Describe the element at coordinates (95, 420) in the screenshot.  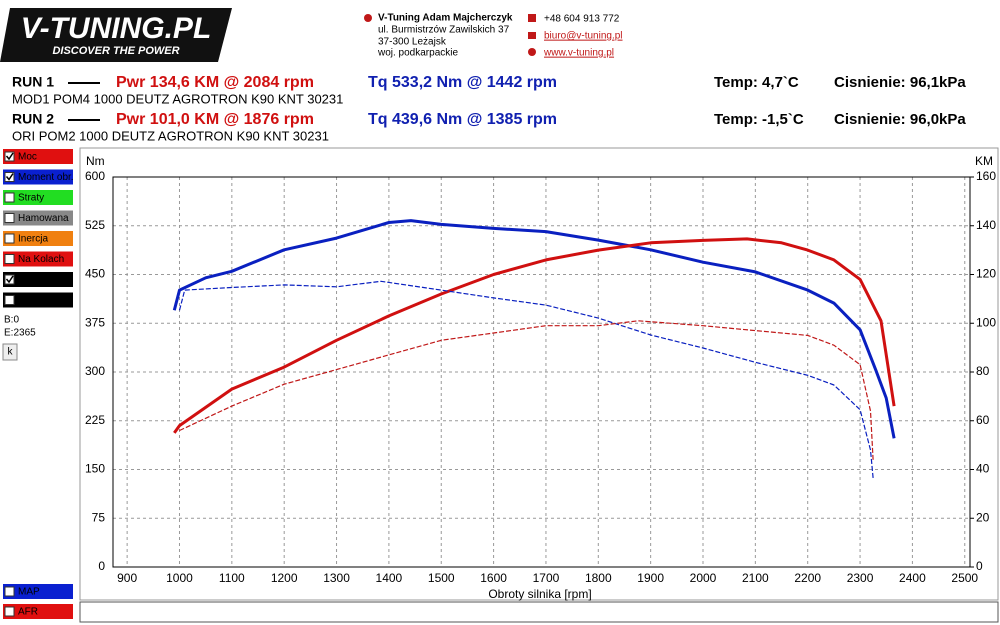
I see `y-tick-label: 225` at that location.